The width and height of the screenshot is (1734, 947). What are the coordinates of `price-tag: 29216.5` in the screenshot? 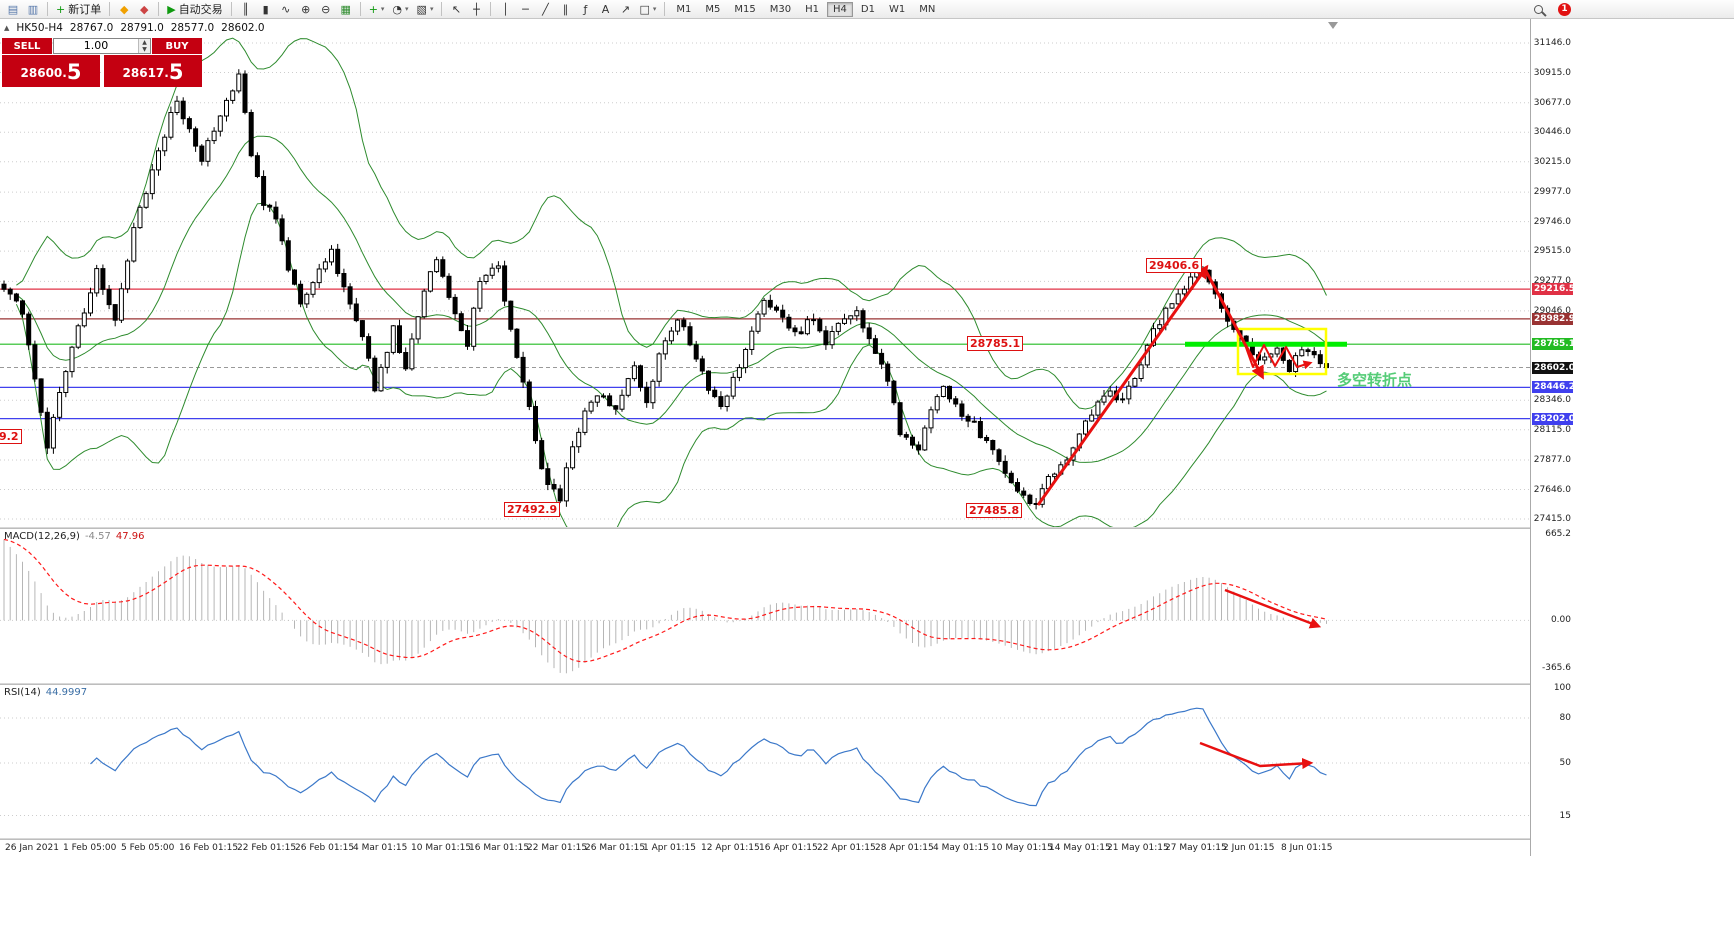 It's located at (1553, 289).